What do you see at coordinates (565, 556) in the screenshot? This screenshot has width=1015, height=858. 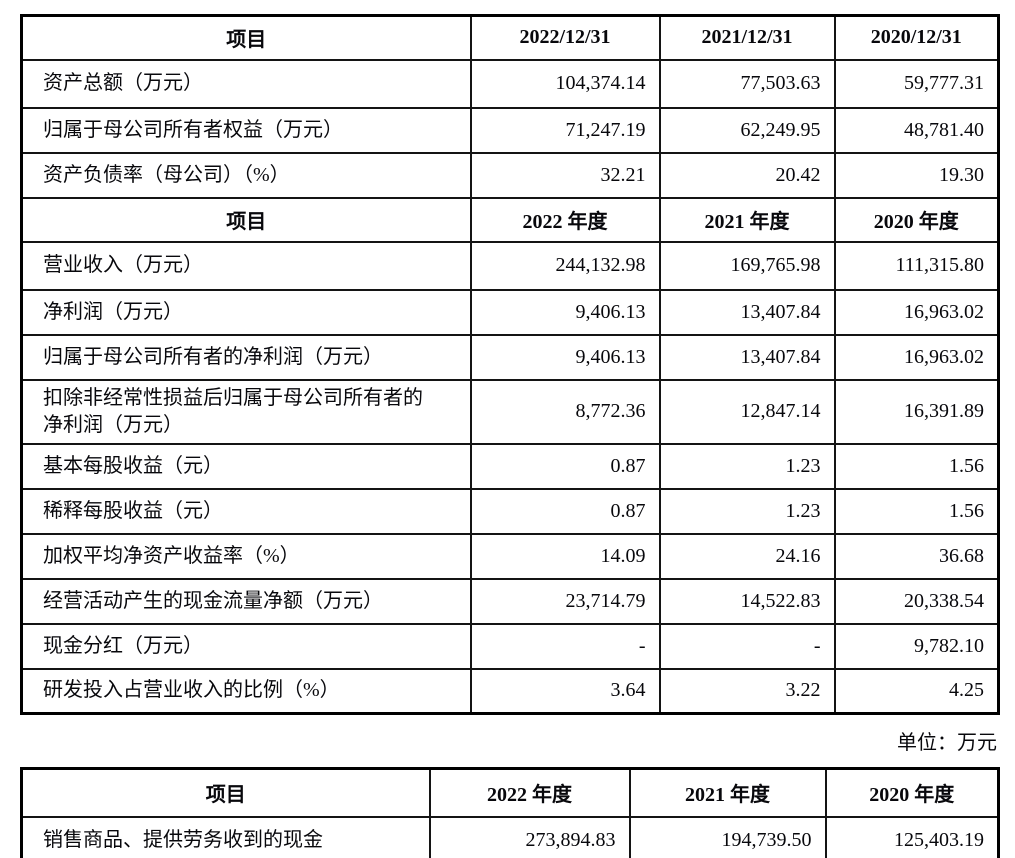 I see `value-2022: 14.09` at bounding box center [565, 556].